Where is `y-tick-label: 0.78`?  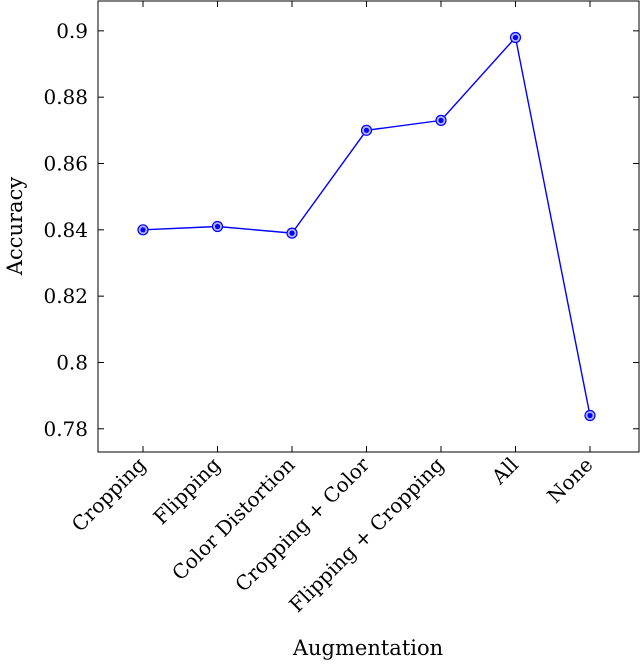
y-tick-label: 0.78 is located at coordinates (65, 429).